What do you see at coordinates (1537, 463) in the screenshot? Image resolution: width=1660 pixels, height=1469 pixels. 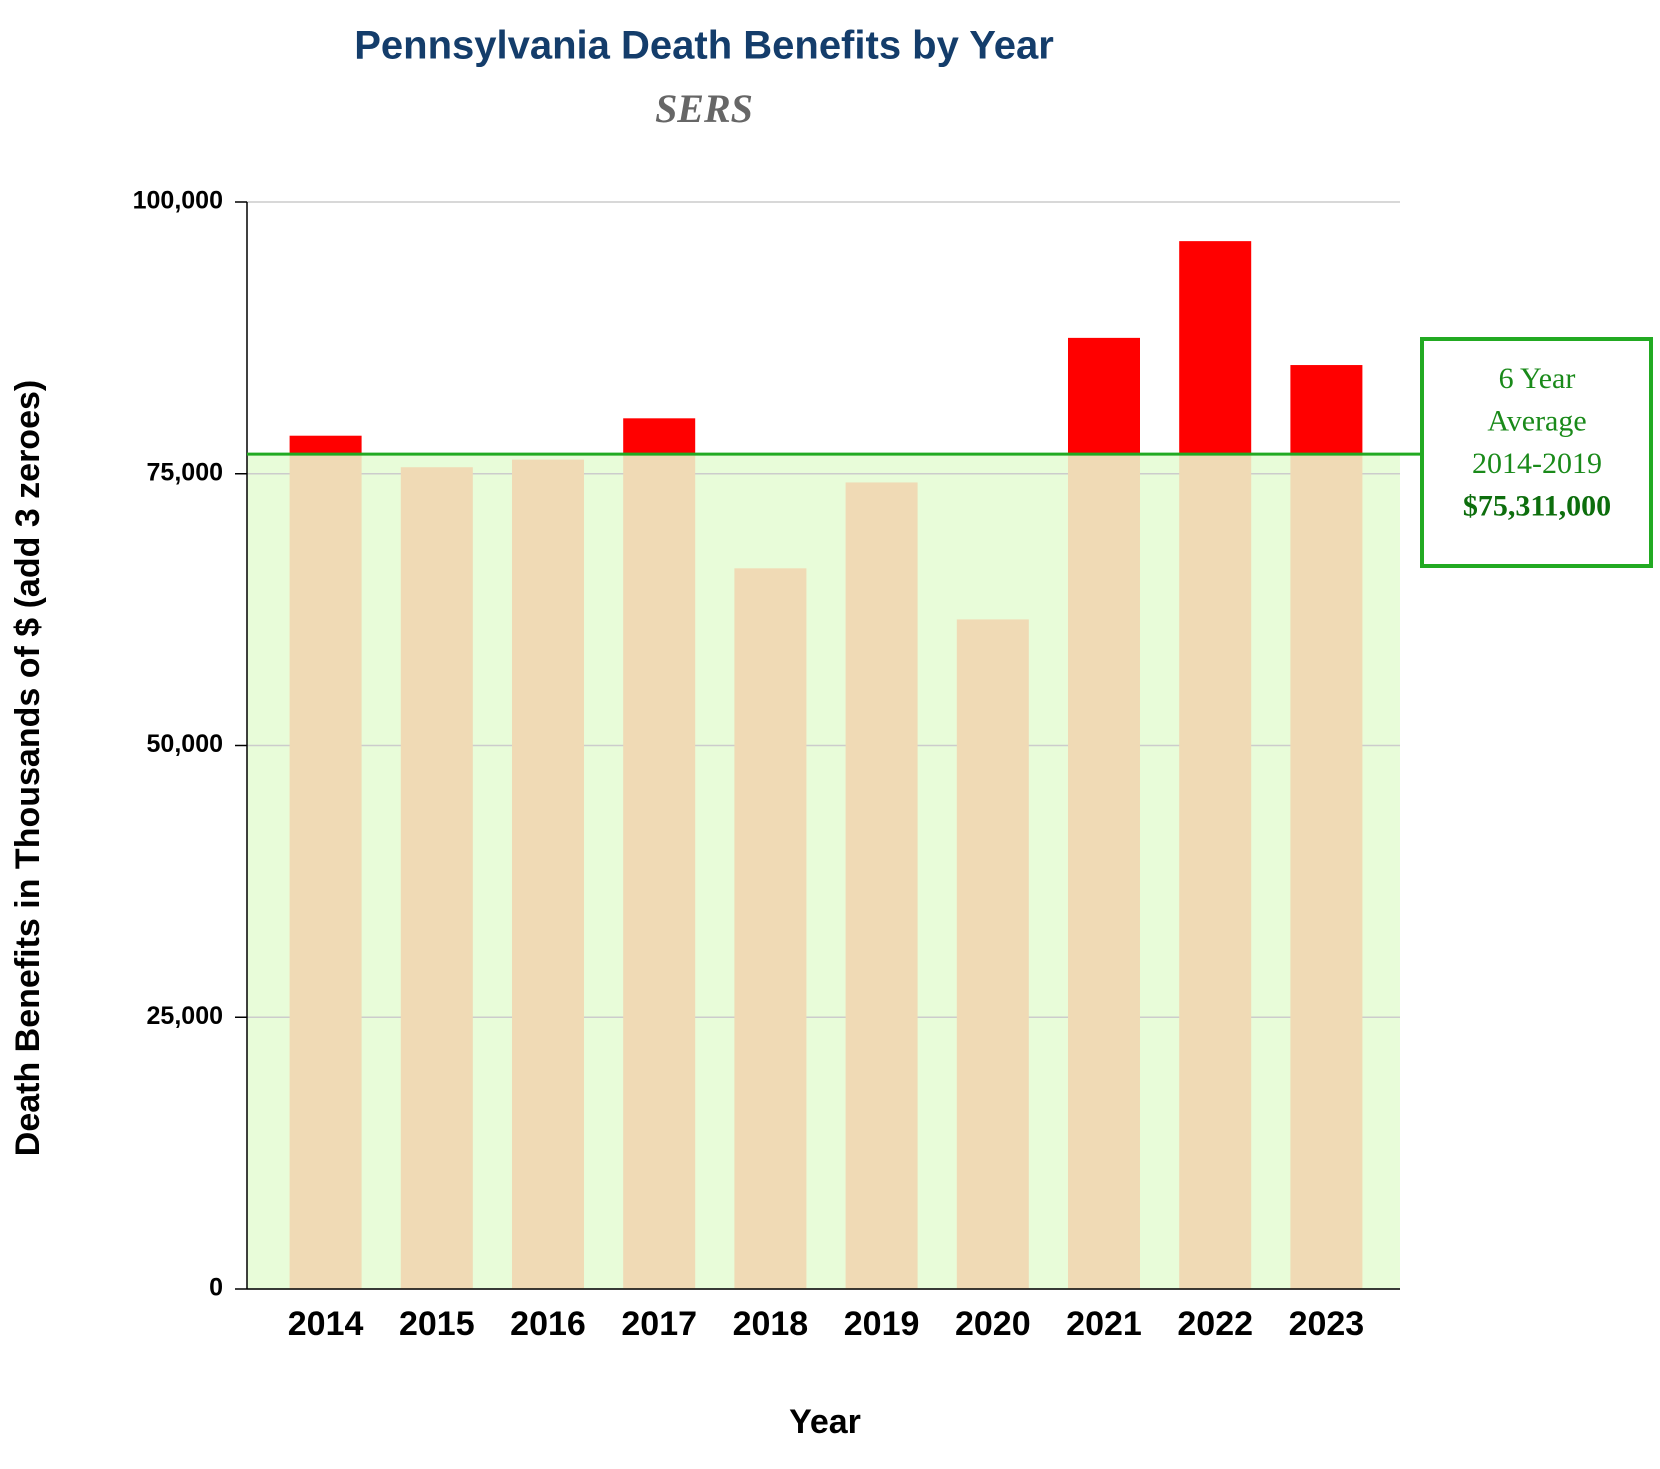 I see `annotation-text: 2014-2019` at bounding box center [1537, 463].